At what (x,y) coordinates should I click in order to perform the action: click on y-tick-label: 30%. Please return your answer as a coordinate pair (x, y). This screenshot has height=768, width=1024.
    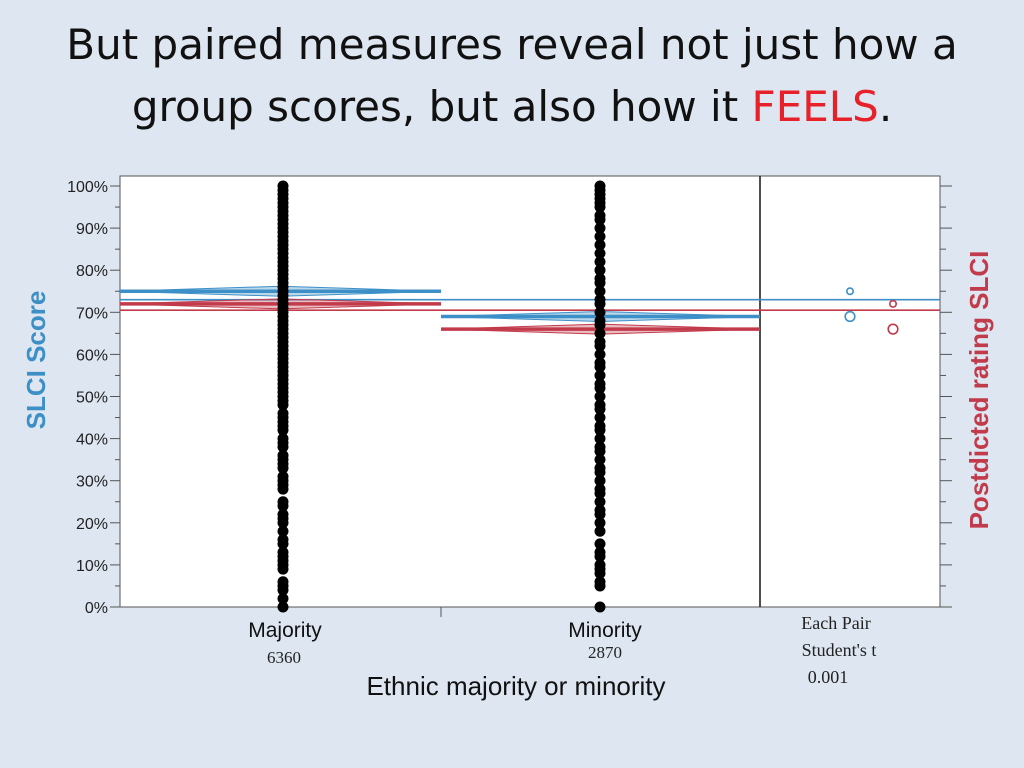
    Looking at the image, I should click on (92, 482).